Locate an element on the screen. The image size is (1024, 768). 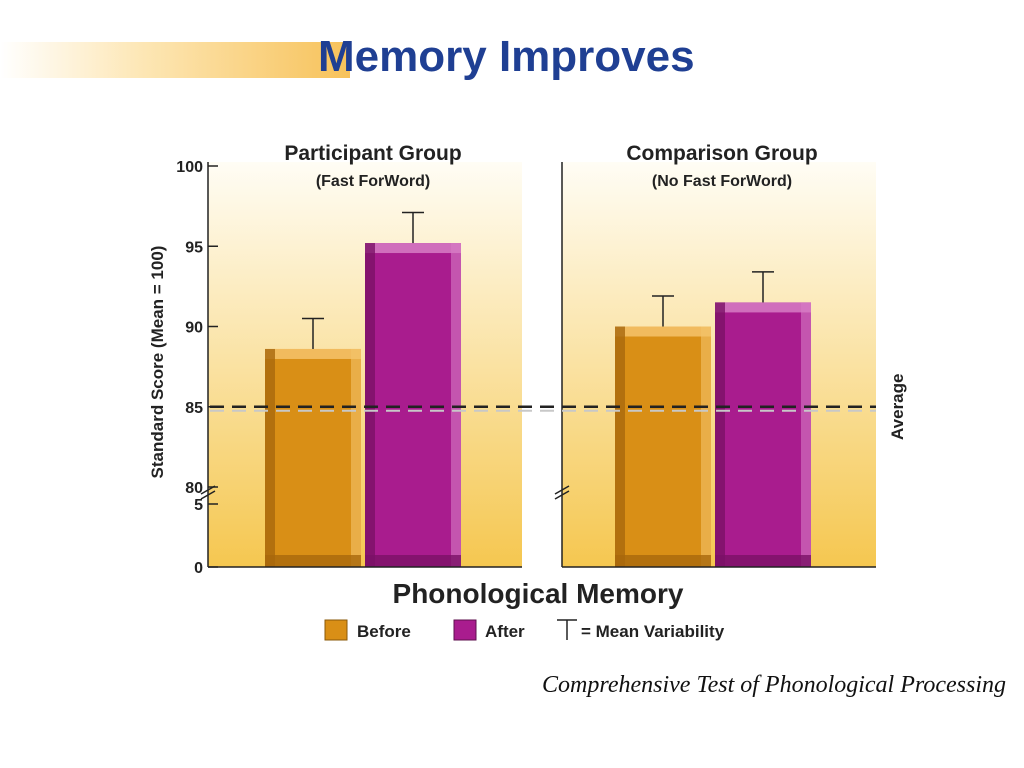
bar-top-bevel-comparison-after is located at coordinates (763, 307).